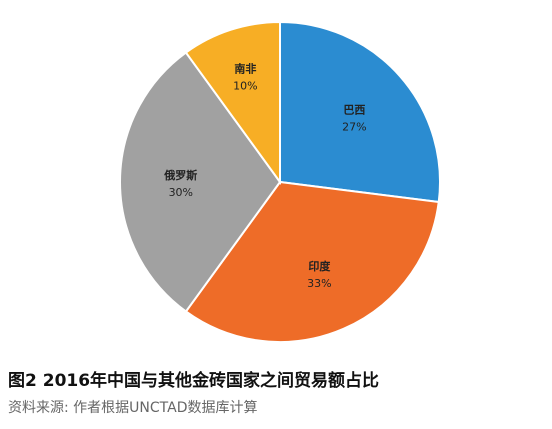 This screenshot has height=429, width=552. Describe the element at coordinates (245, 85) in the screenshot. I see `pie-value-south-africa: 10%` at that location.